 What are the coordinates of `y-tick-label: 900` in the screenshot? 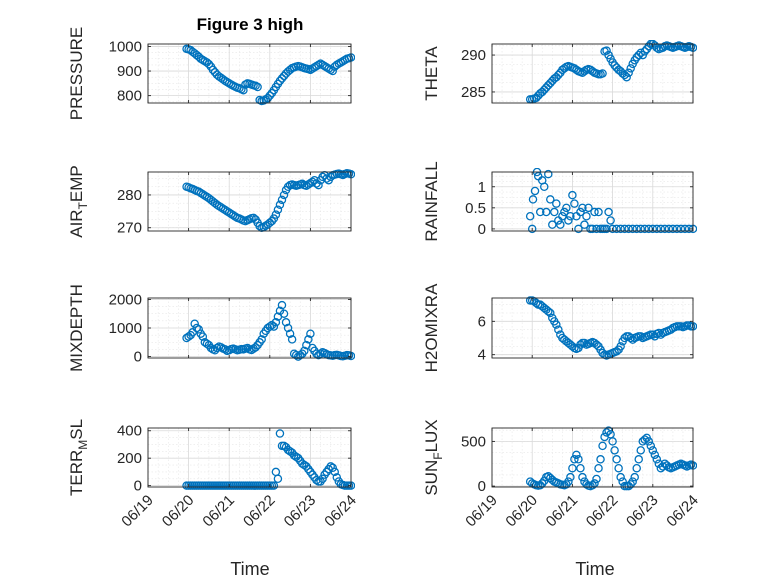 It's located at (129, 71).